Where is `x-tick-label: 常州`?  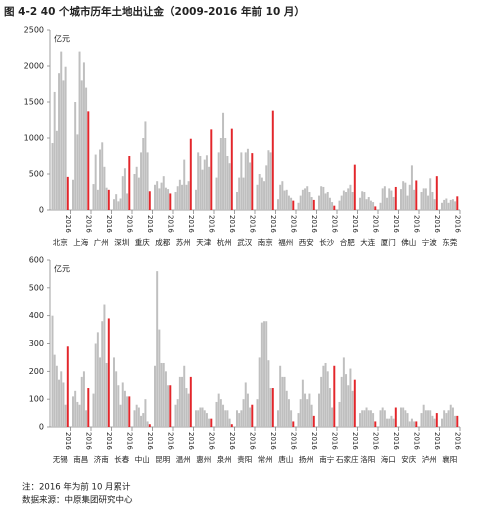
x-tick-label: 常州 is located at coordinates (265, 459).